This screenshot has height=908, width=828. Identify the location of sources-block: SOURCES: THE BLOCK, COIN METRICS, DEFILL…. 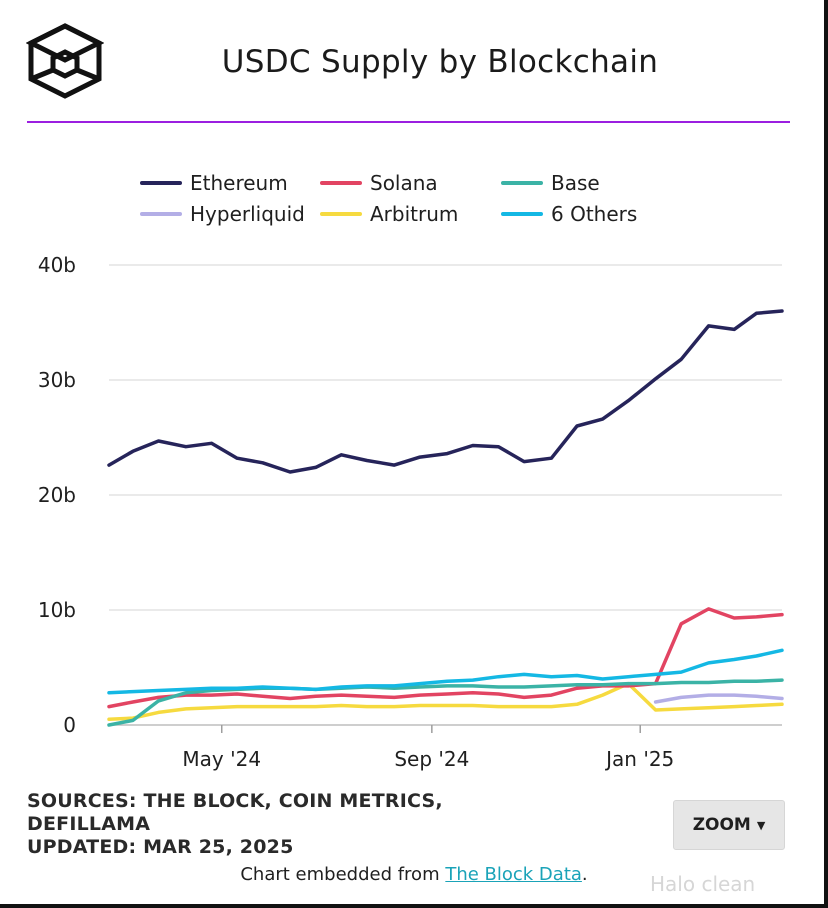
(277, 824).